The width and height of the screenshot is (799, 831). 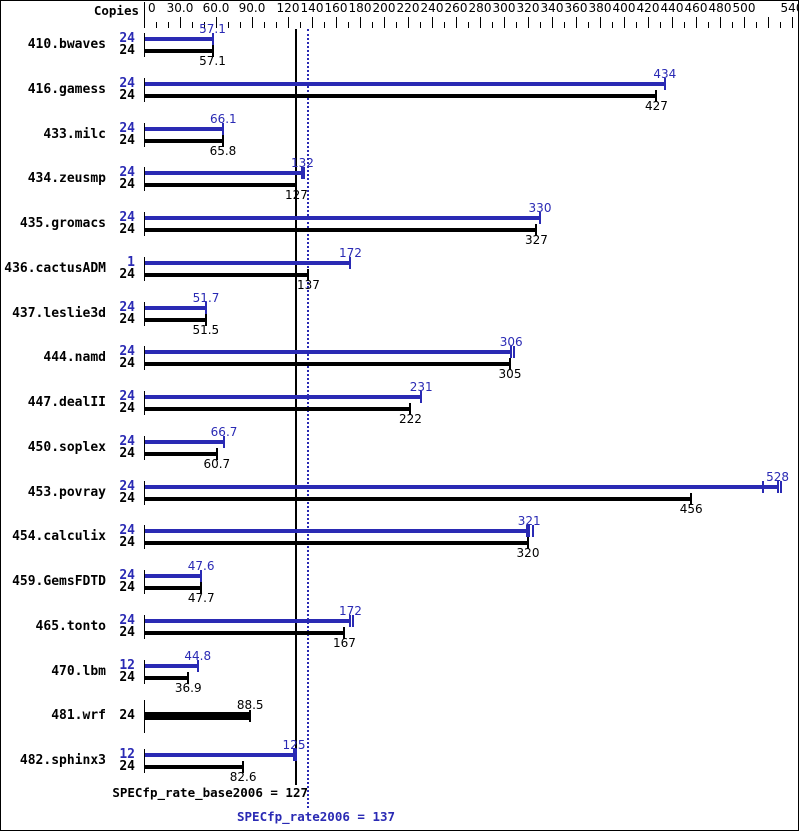 I want to click on peak-value-label: 132, so click(x=302, y=163).